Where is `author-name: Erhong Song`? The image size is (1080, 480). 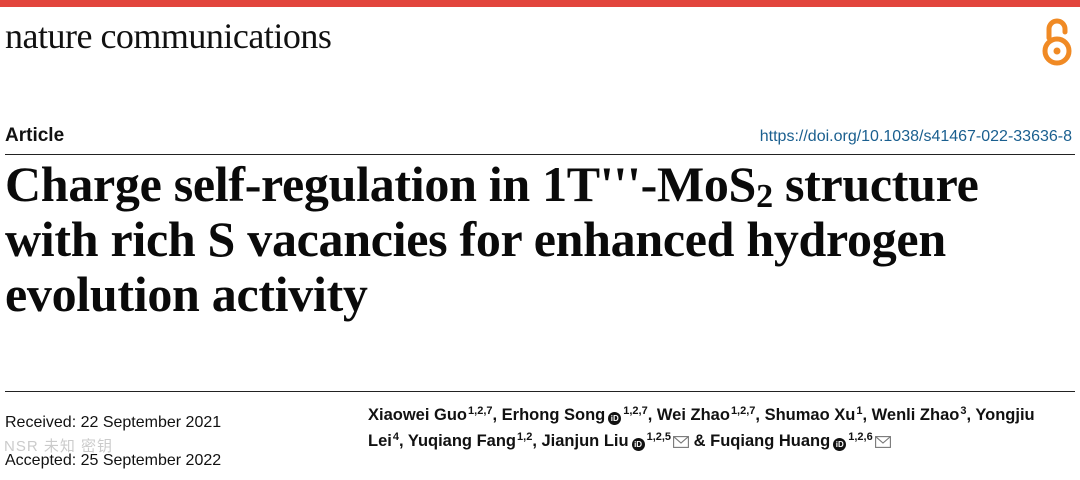
author-name: Erhong Song is located at coordinates (553, 415).